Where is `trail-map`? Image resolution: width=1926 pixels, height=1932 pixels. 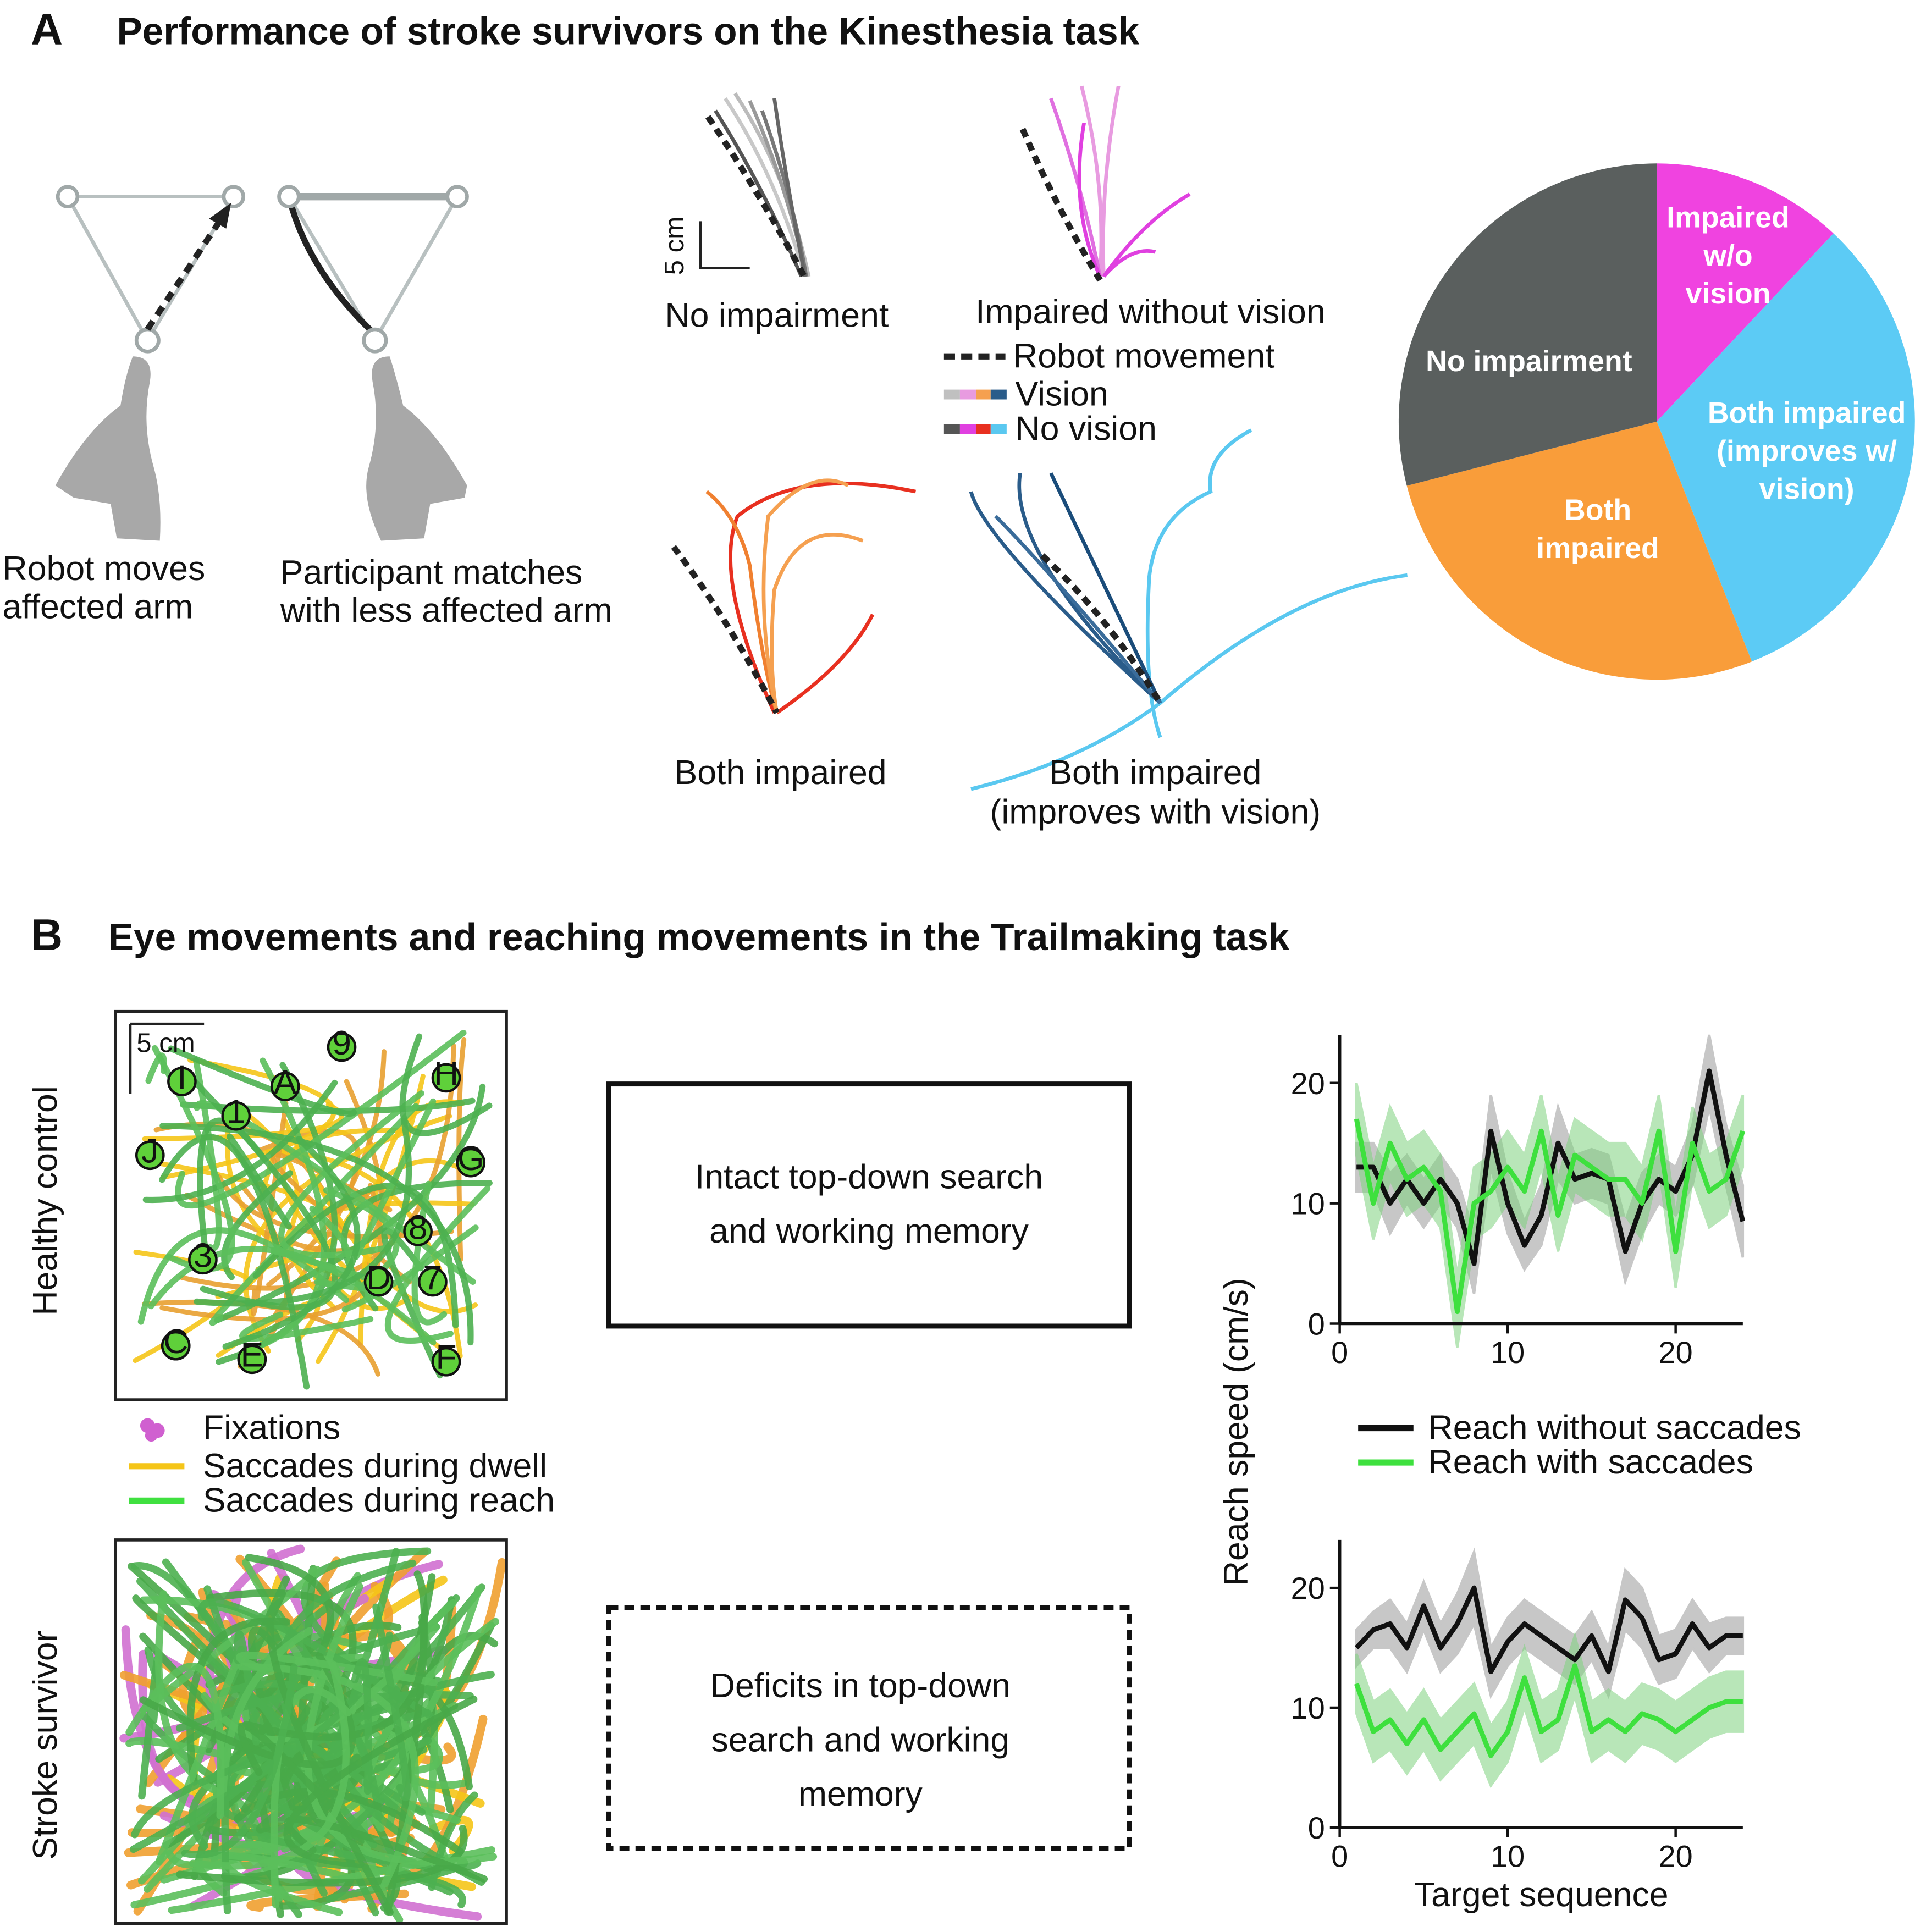 trail-map is located at coordinates (312, 1733).